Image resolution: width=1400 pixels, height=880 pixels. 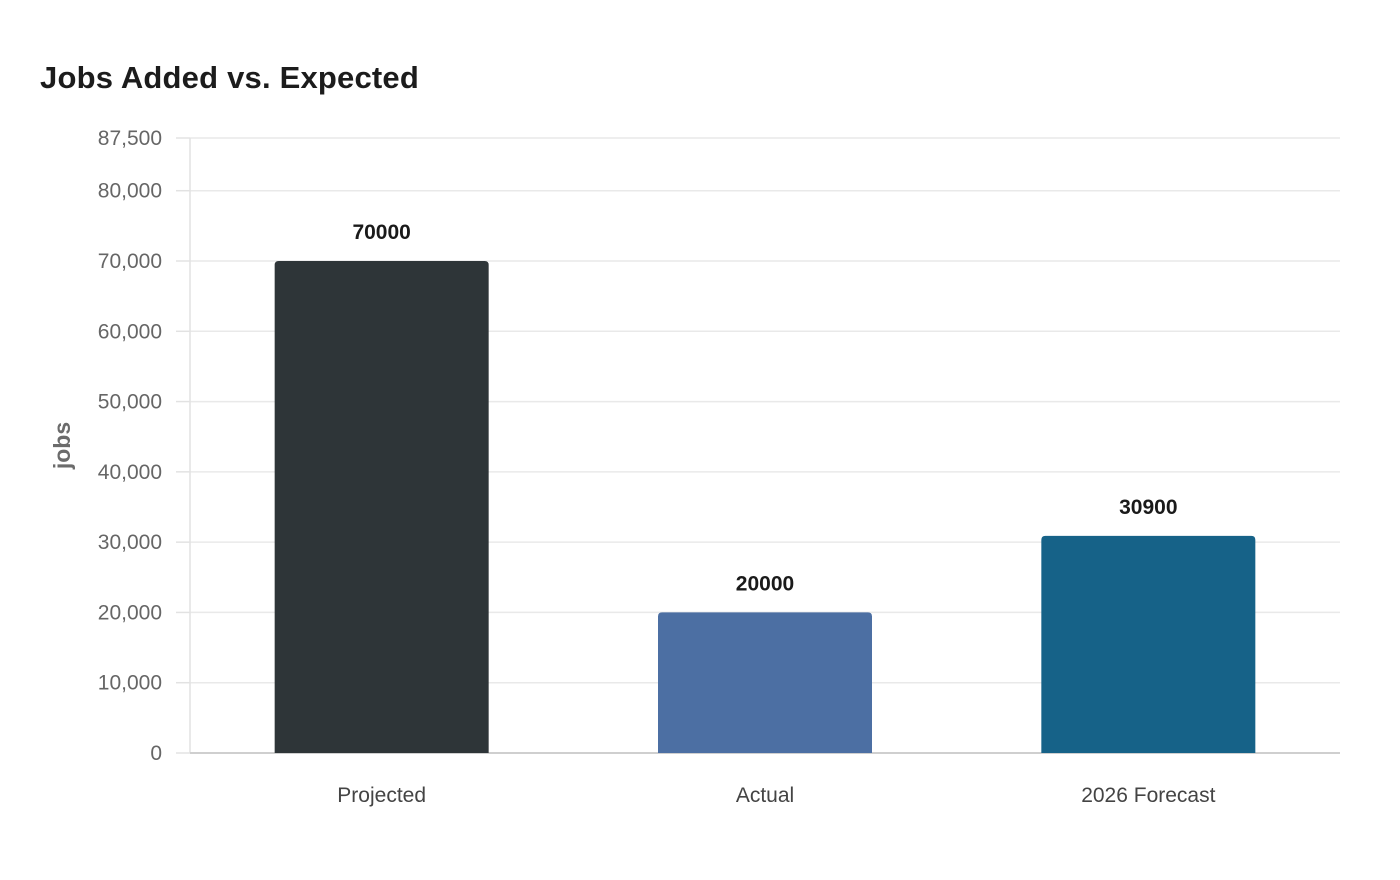 I want to click on chart-title: Jobs Added vs. Expected, so click(x=230, y=77).